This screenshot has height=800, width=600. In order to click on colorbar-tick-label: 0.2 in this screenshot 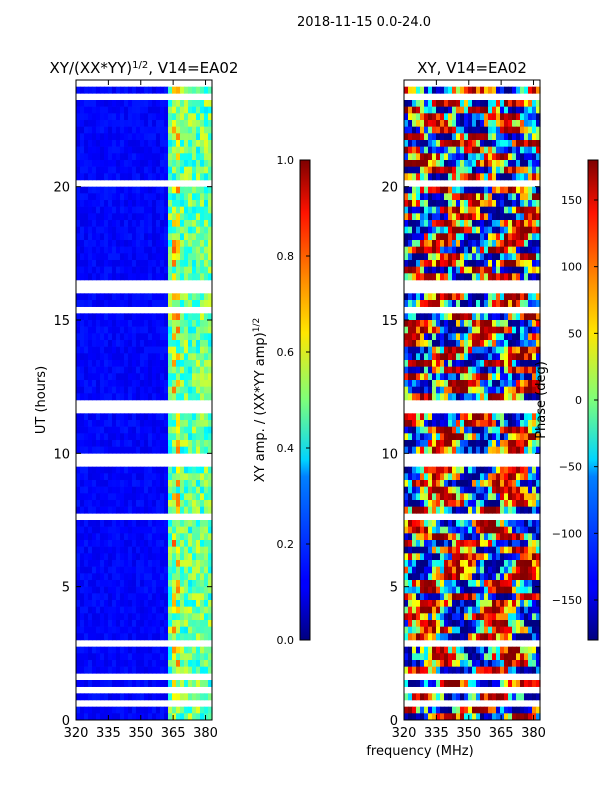, I will do `click(286, 544)`.